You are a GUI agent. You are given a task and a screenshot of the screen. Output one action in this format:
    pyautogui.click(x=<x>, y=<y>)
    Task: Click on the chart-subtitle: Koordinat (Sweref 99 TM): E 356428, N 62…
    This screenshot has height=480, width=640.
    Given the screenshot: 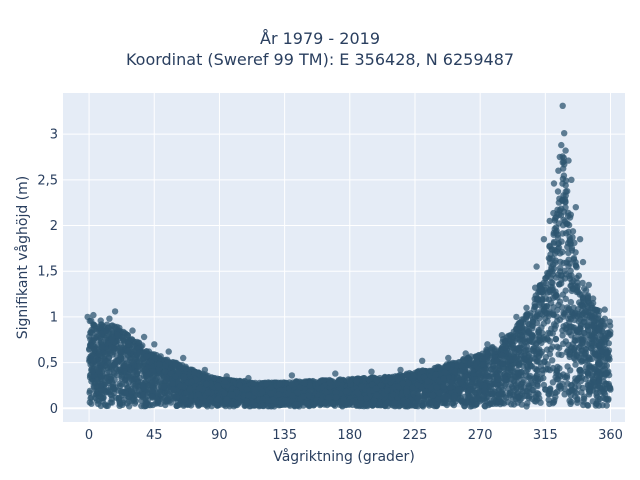 What is the action you would take?
    pyautogui.click(x=320, y=59)
    